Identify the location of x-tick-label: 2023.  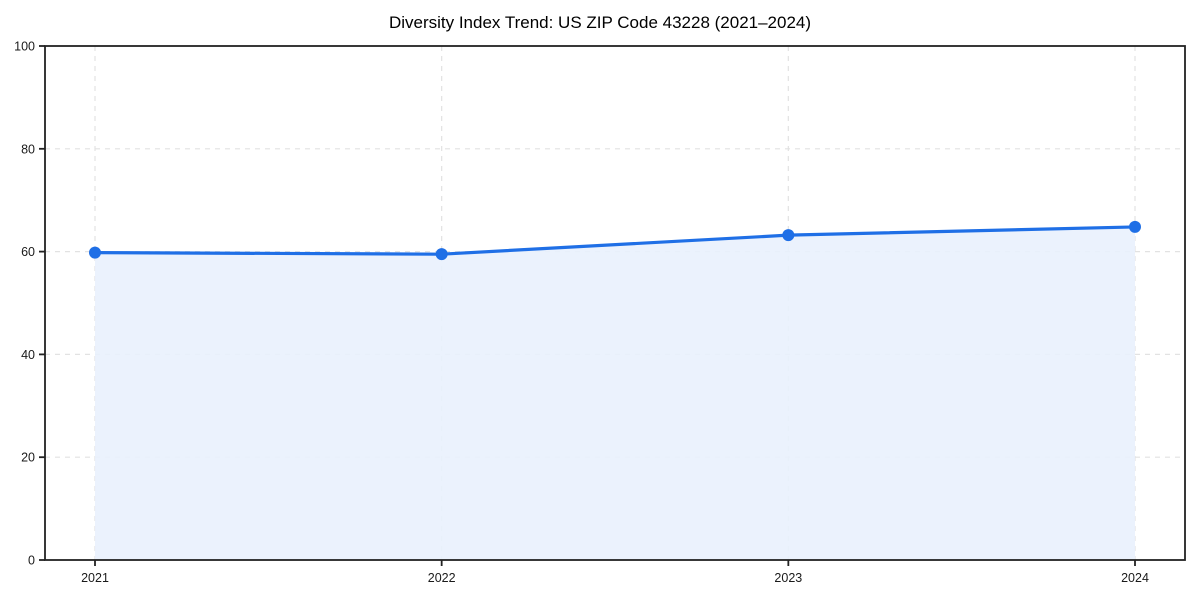
(788, 578).